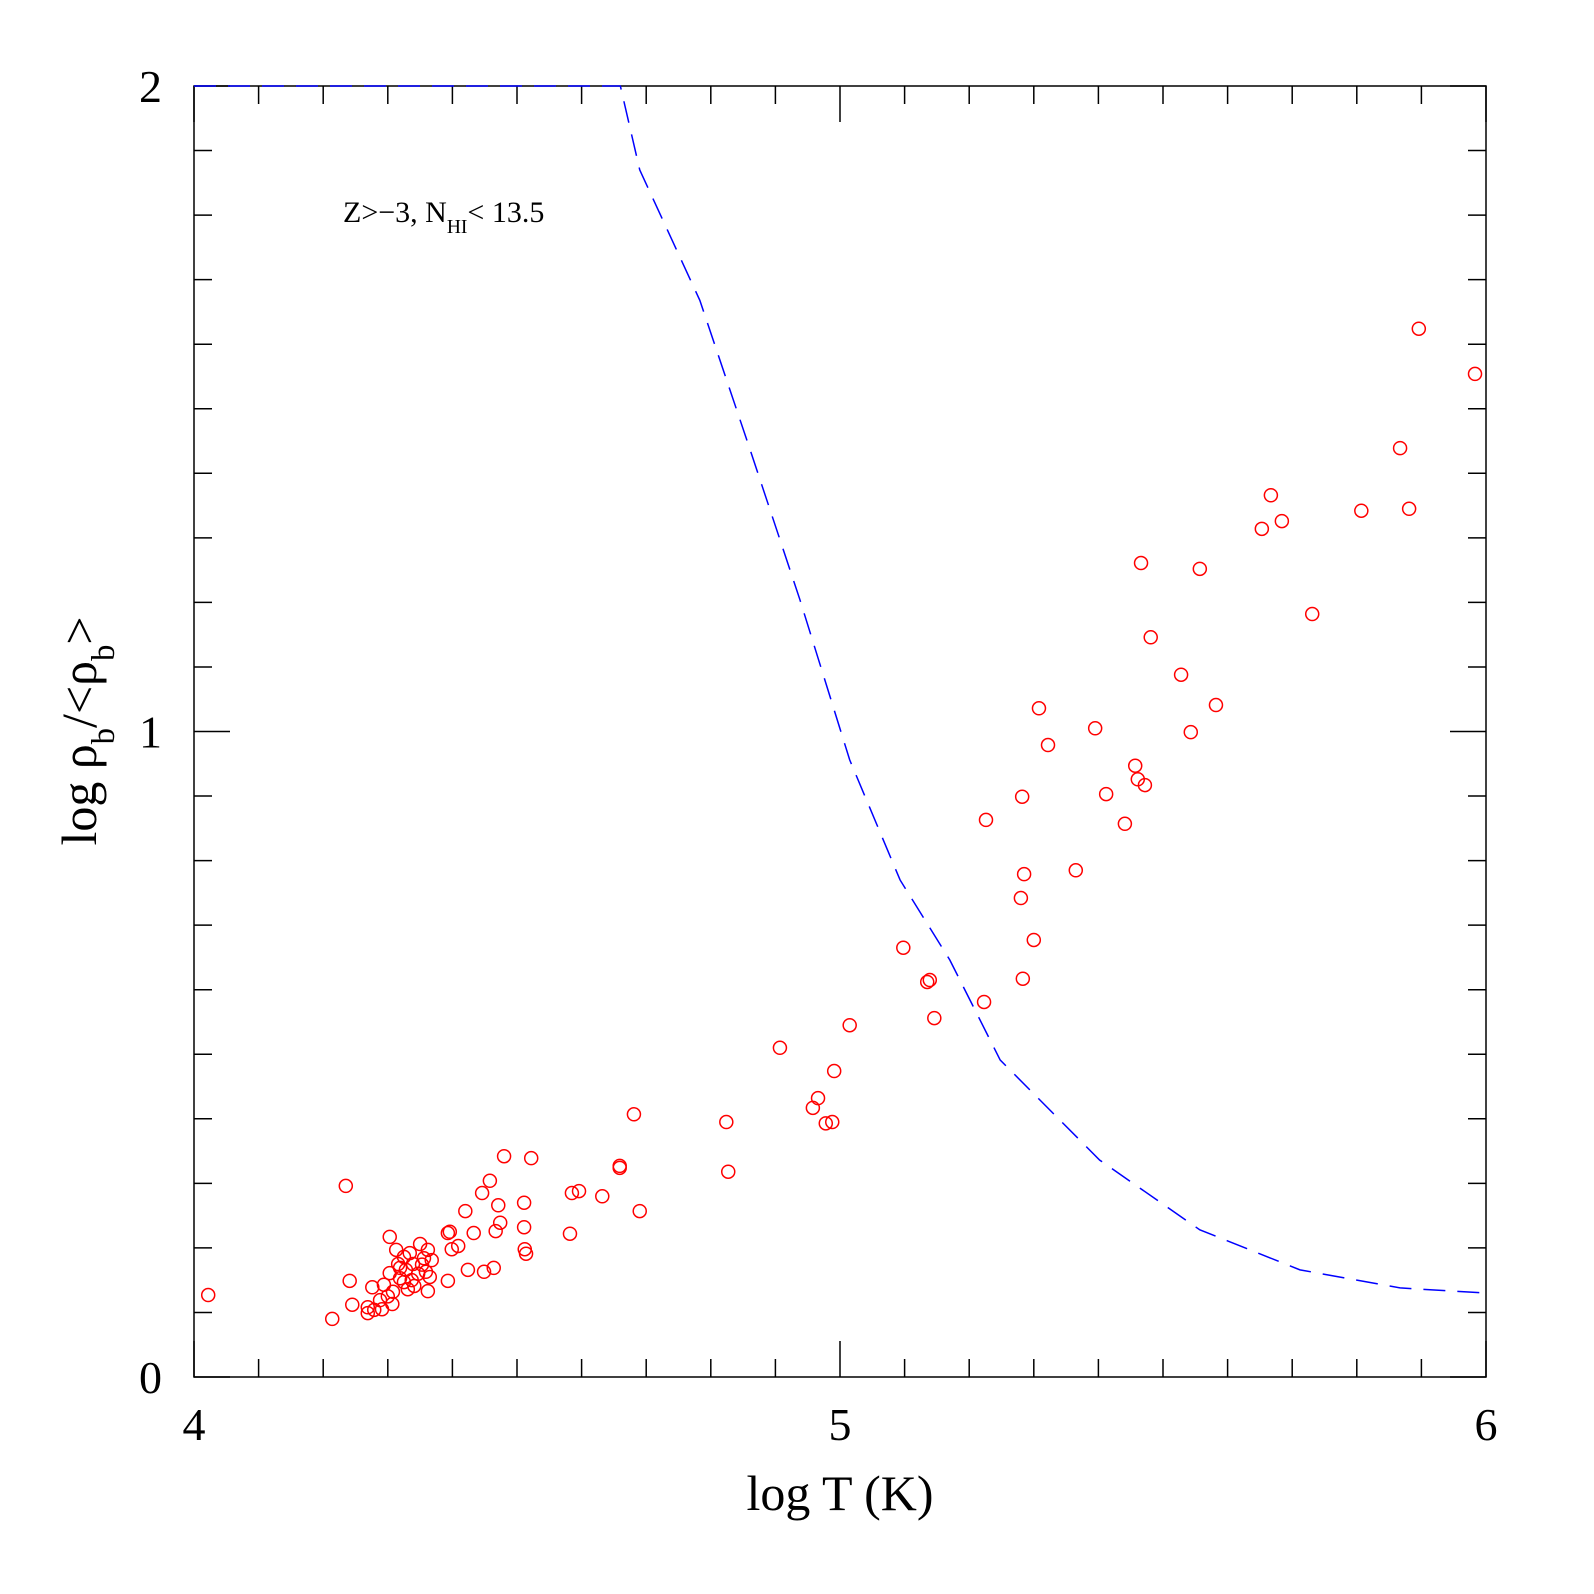 This screenshot has width=1594, height=1594. Describe the element at coordinates (839, 1493) in the screenshot. I see `x-axis-label: log T (K)` at that location.